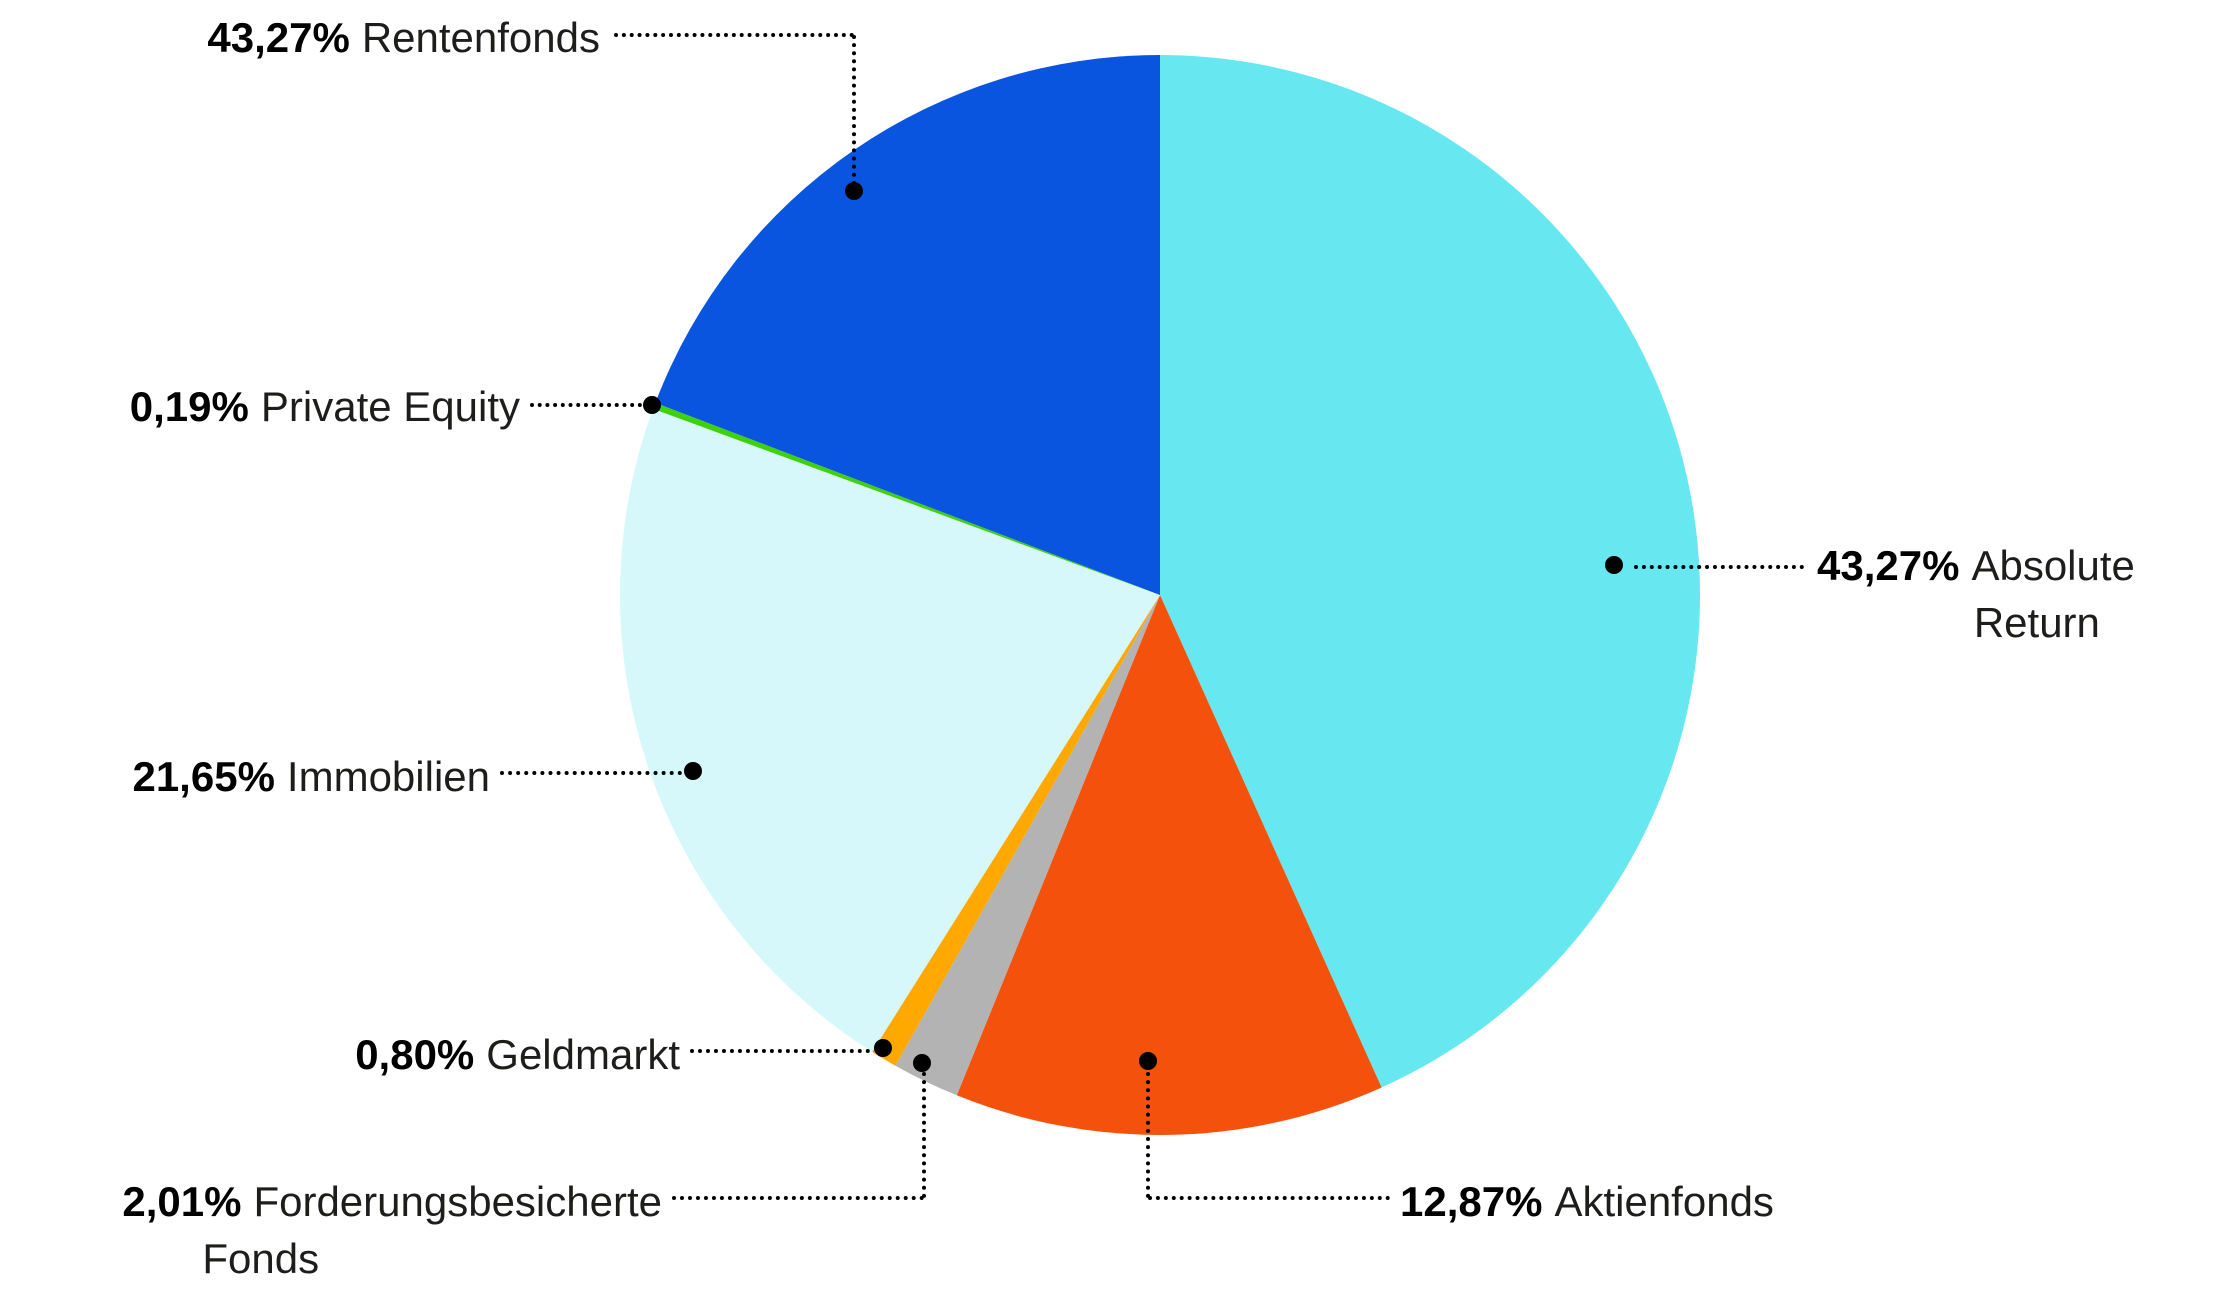  What do you see at coordinates (388, 776) in the screenshot?
I see `callout-immobilien-name: Immobilien` at bounding box center [388, 776].